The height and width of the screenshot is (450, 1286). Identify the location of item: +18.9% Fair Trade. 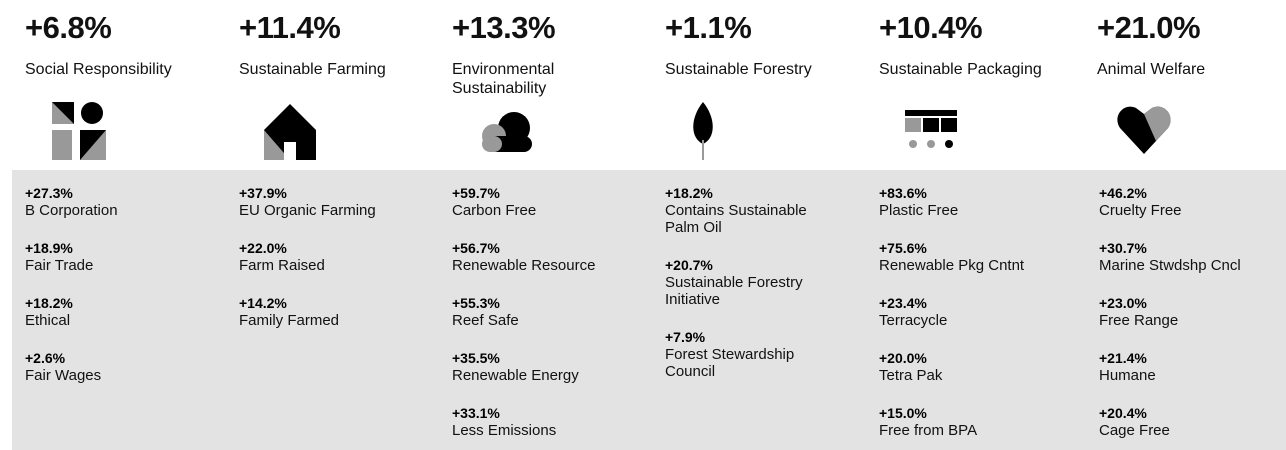
(125, 257).